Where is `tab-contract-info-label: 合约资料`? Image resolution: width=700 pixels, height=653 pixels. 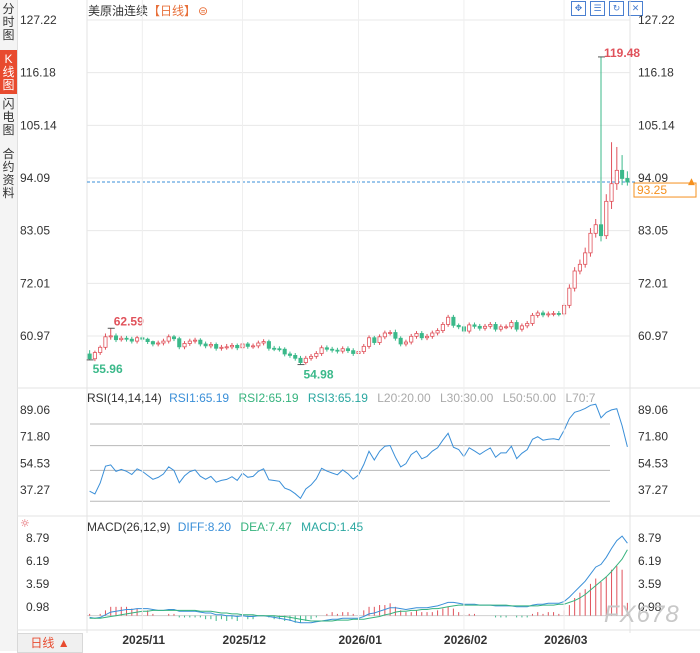
tab-contract-info-label: 合约资料 is located at coordinates (8, 173).